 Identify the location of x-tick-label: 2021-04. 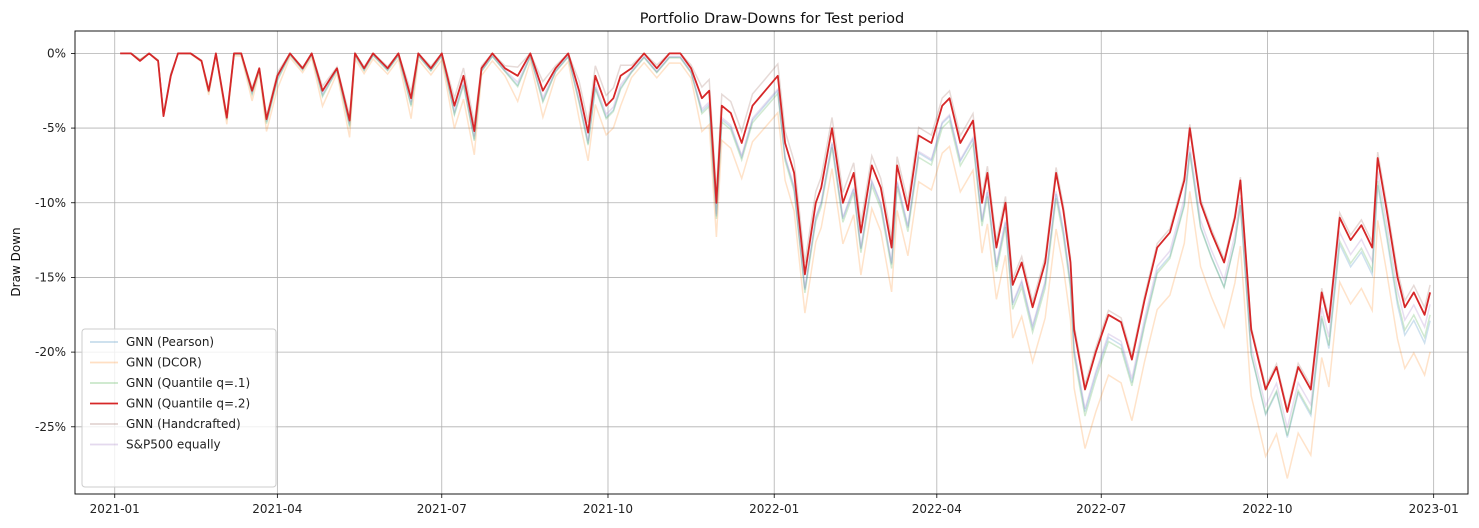
(277, 509).